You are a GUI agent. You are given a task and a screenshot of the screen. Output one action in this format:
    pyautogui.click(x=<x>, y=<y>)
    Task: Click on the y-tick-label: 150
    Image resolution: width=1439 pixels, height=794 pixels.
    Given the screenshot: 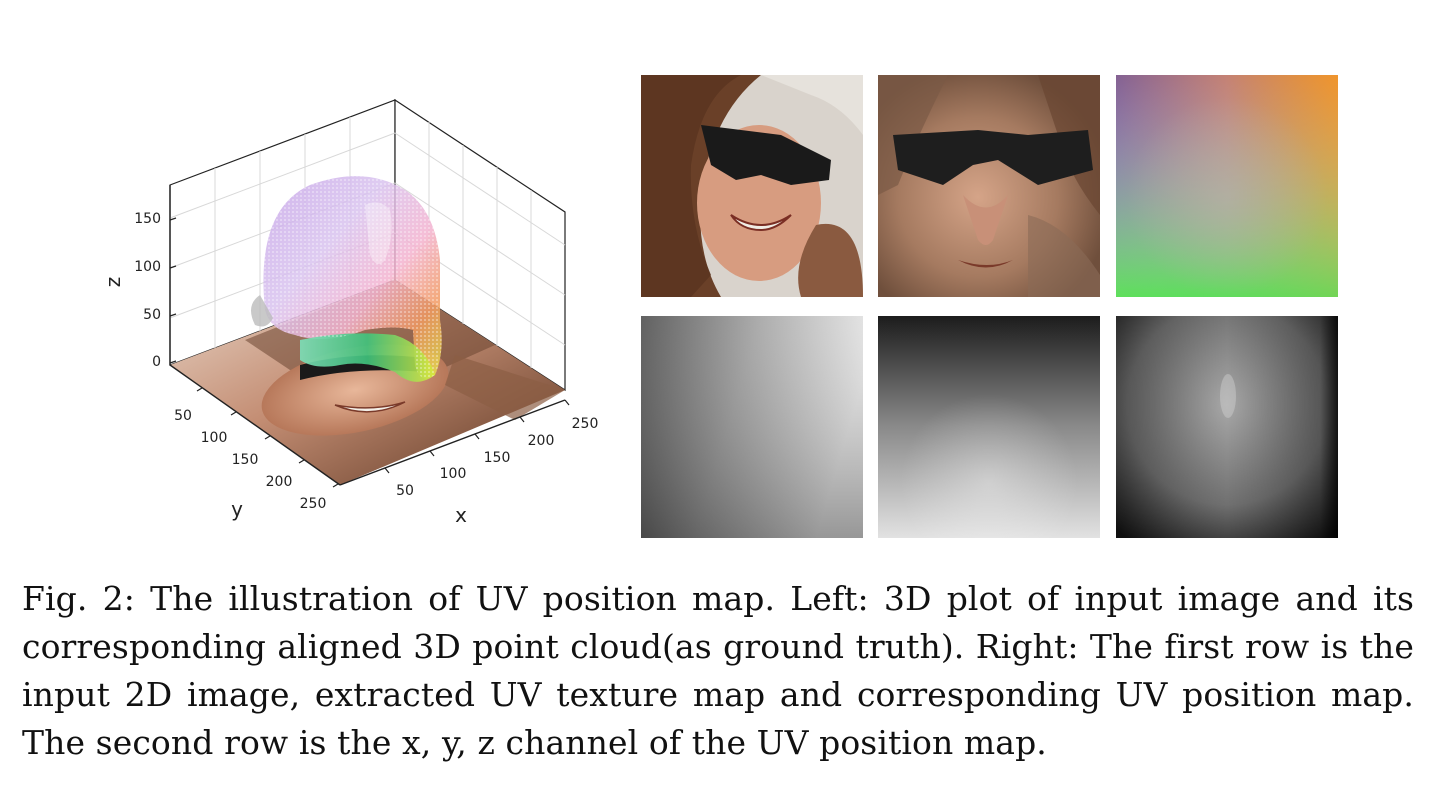 What is the action you would take?
    pyautogui.click(x=245, y=460)
    